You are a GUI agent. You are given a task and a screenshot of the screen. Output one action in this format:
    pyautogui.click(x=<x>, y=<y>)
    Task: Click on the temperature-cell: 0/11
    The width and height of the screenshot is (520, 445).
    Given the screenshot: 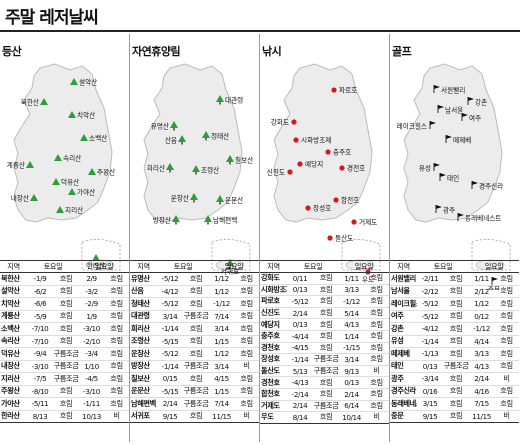 What is the action you would take?
    pyautogui.click(x=300, y=278)
    